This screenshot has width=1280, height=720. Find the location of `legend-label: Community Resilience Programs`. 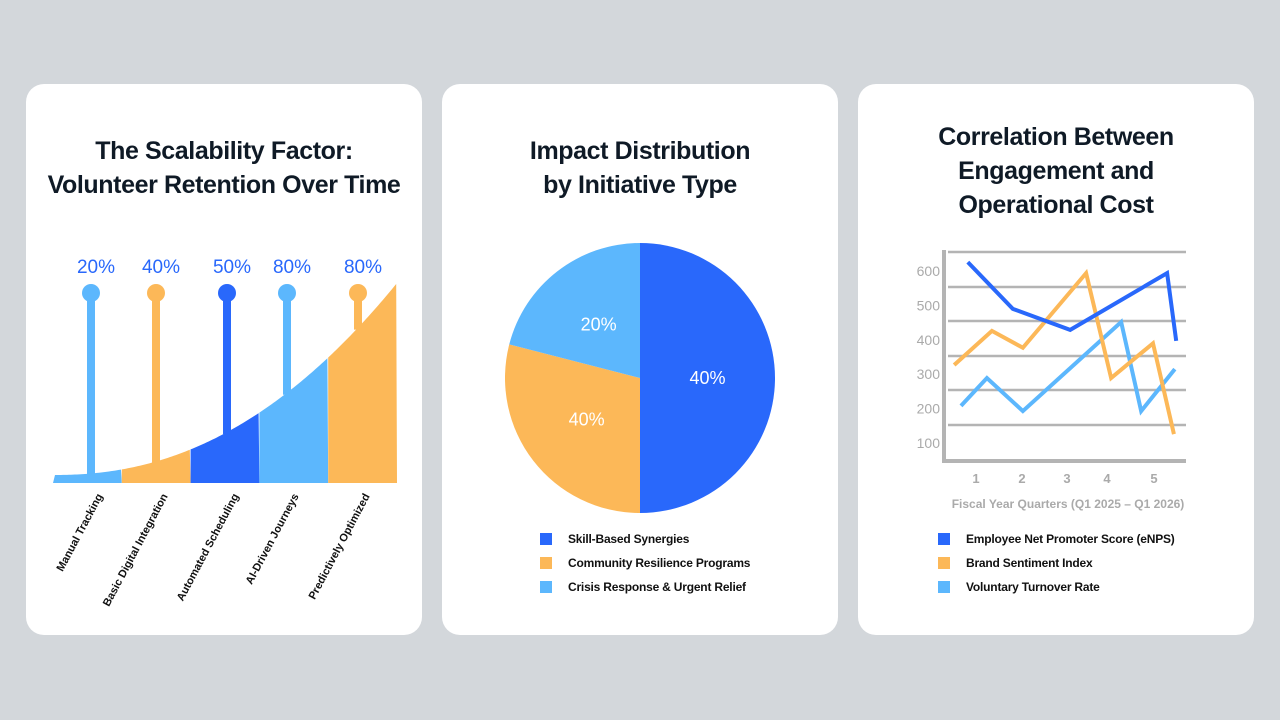

legend-label: Community Resilience Programs is located at coordinates (659, 563).